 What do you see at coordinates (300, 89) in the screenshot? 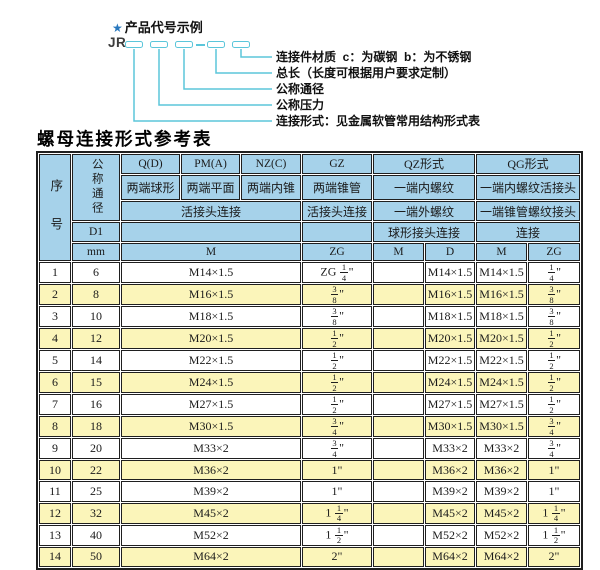
I see `diagram-label-diameter: 公称通径` at bounding box center [300, 89].